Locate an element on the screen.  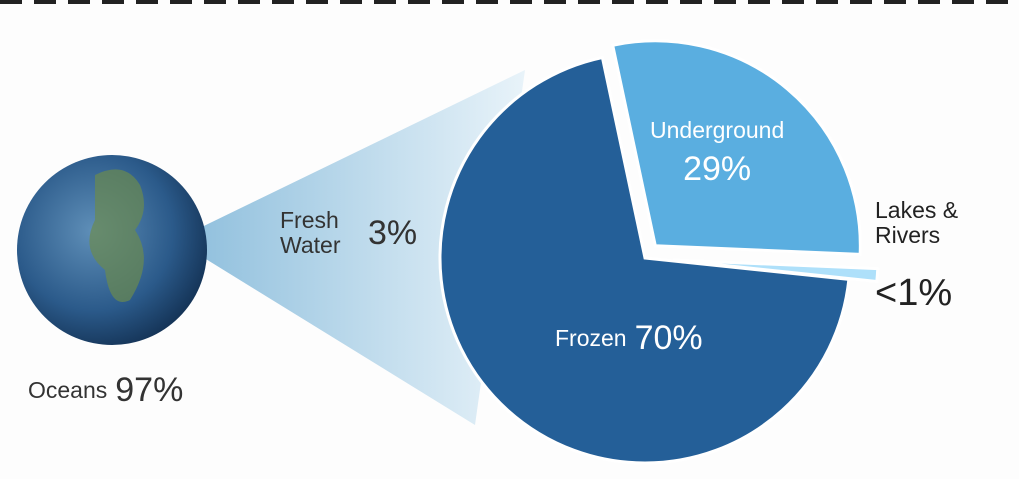
label: Oceans 97% is located at coordinates (106, 390).